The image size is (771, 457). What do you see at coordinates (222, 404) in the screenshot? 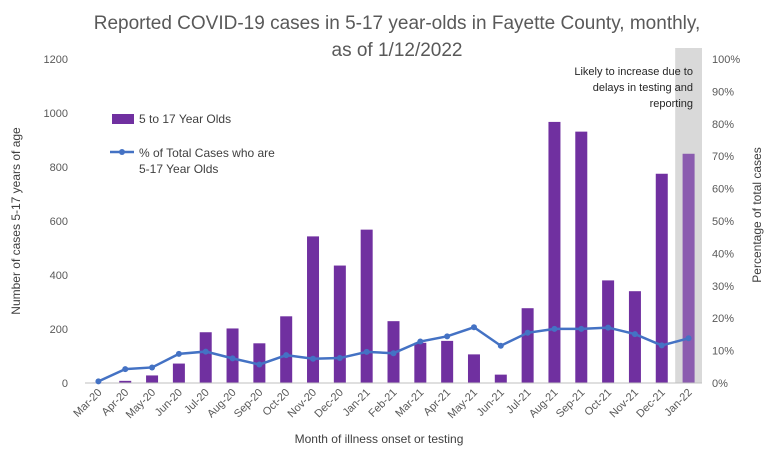
I see `x-tick-label: Aug-20` at bounding box center [222, 404].